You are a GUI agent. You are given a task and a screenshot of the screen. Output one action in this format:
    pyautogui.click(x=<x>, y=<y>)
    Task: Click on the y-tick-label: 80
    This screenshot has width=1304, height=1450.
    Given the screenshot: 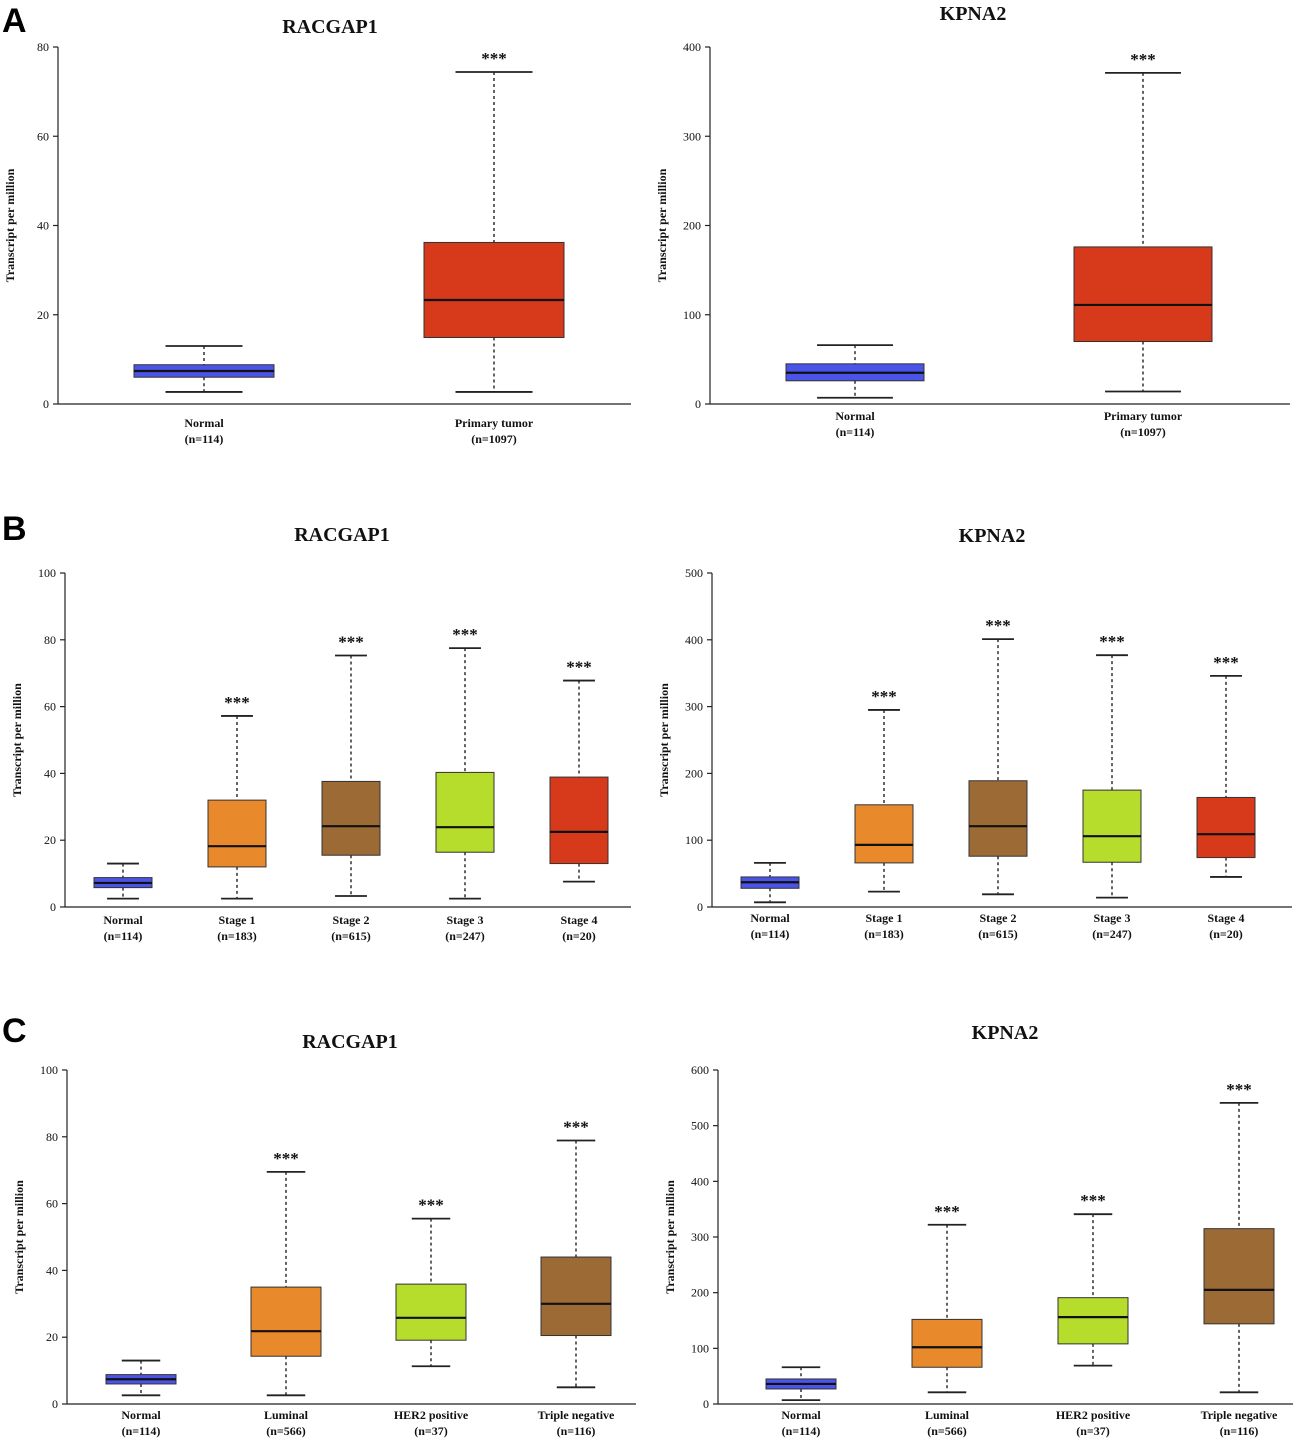 What is the action you would take?
    pyautogui.click(x=52, y=1137)
    